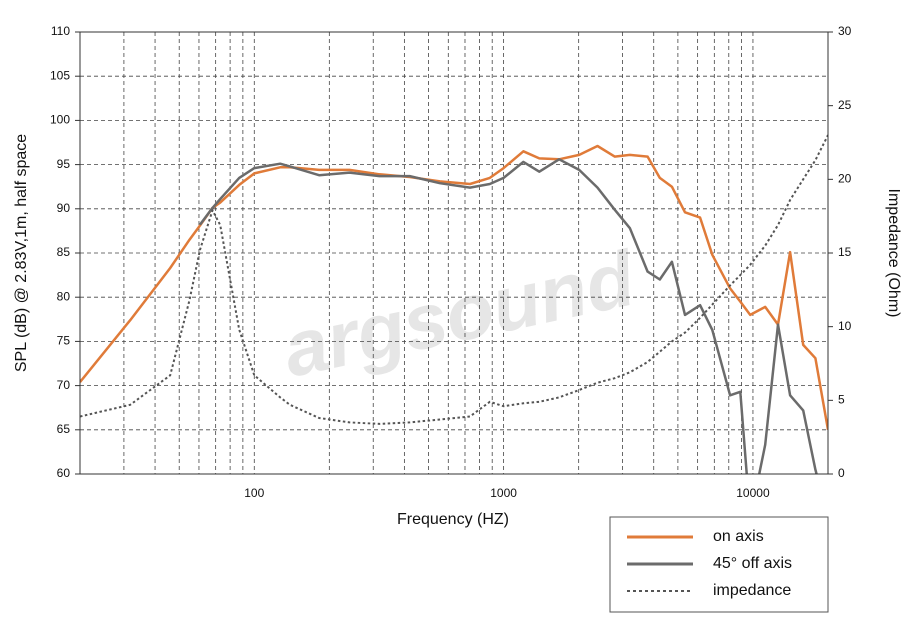  I want to click on y-tick-label: 110, so click(60, 31).